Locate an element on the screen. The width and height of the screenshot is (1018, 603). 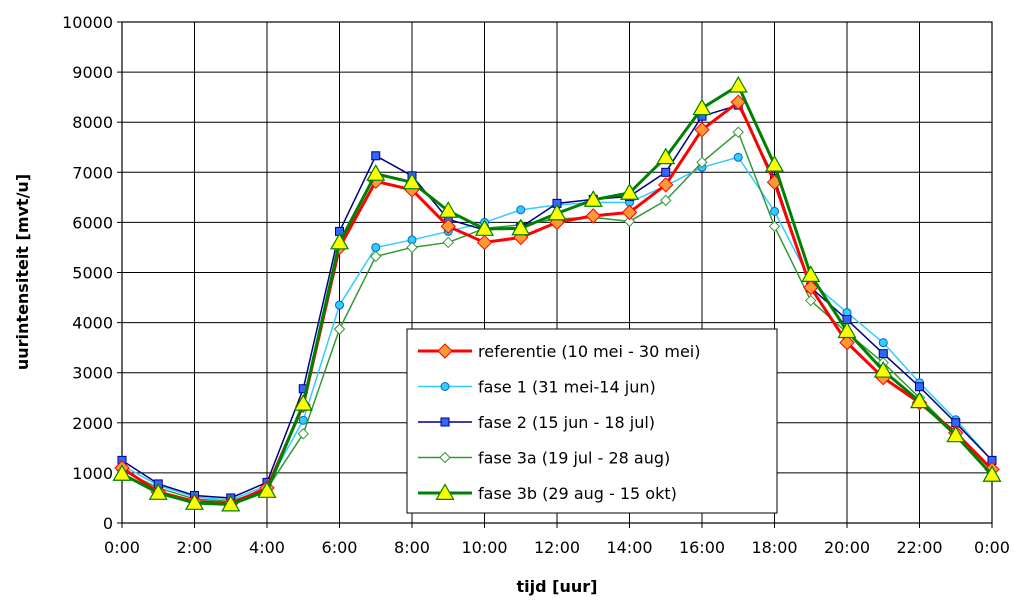
y-tick-label: 3000 is located at coordinates (92, 373).